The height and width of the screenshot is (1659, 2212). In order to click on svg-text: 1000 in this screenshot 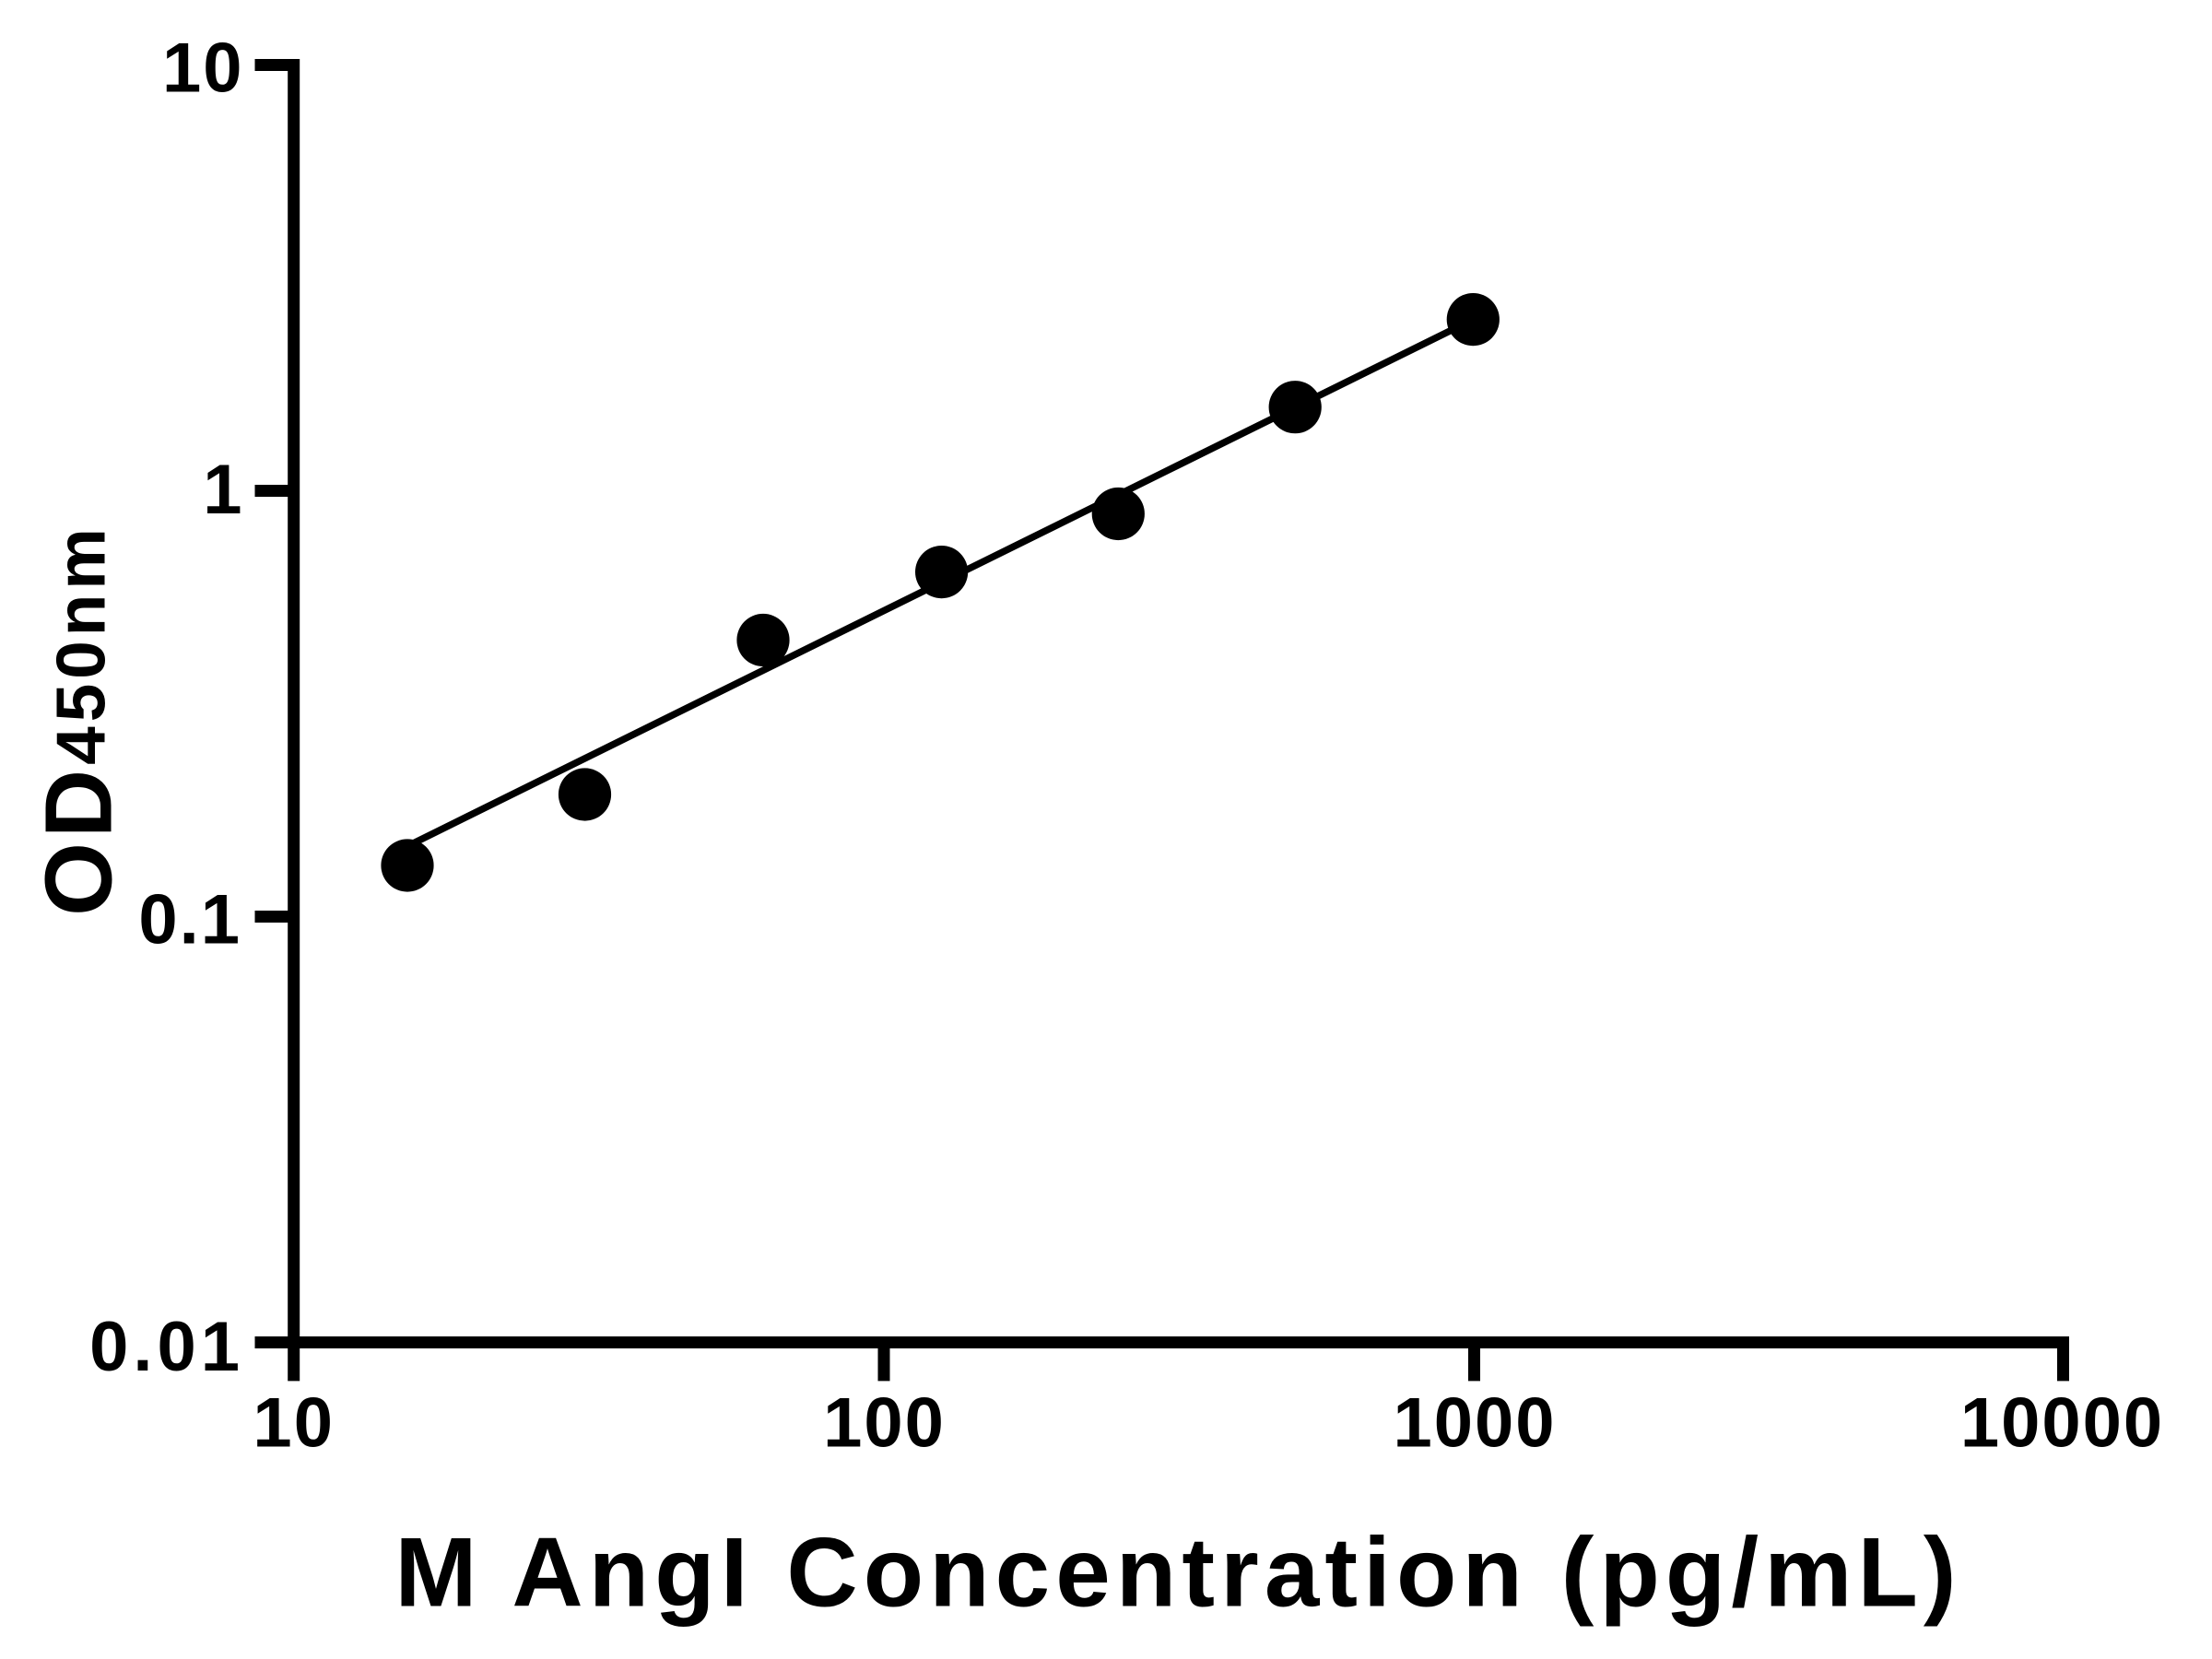, I will do `click(1474, 1423)`.